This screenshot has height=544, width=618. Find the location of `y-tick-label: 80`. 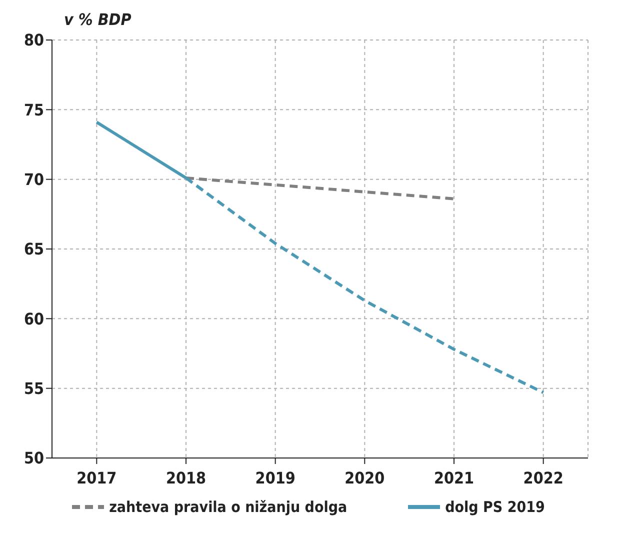

y-tick-label: 80 is located at coordinates (34, 40).